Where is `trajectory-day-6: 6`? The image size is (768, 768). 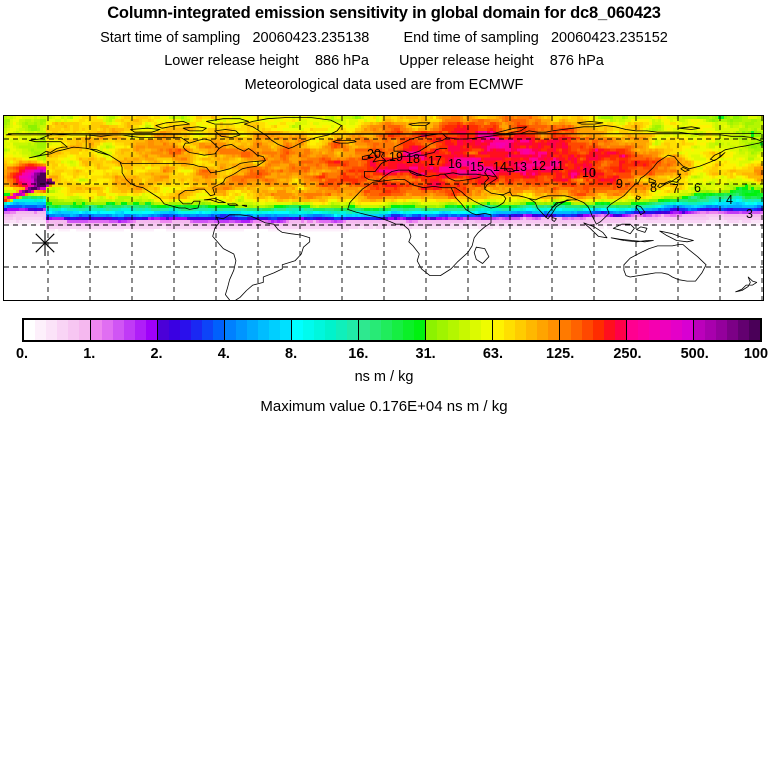 trajectory-day-6: 6 is located at coordinates (697, 188).